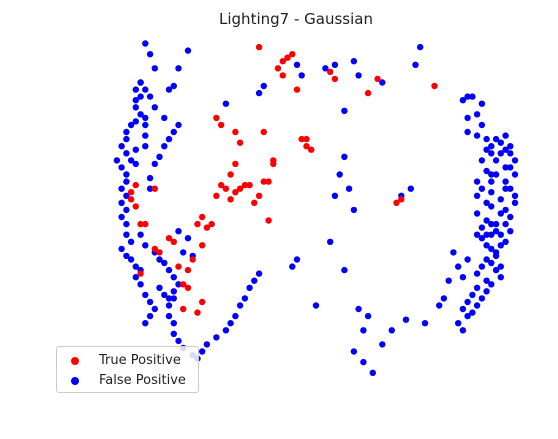  I want to click on legend-marker-false-positive-icon, so click(75, 381).